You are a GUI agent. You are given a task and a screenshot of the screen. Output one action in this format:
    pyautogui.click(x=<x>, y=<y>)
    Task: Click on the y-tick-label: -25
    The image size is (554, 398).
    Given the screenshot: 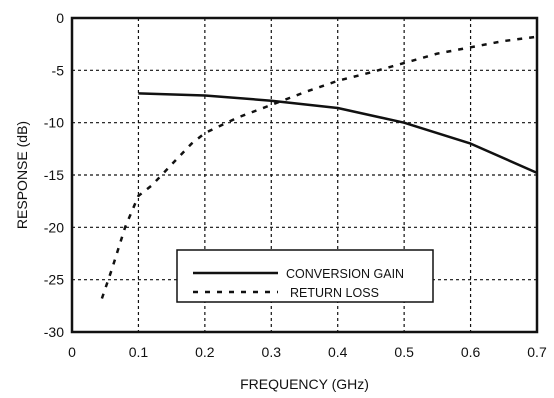 What is the action you would take?
    pyautogui.click(x=54, y=280)
    